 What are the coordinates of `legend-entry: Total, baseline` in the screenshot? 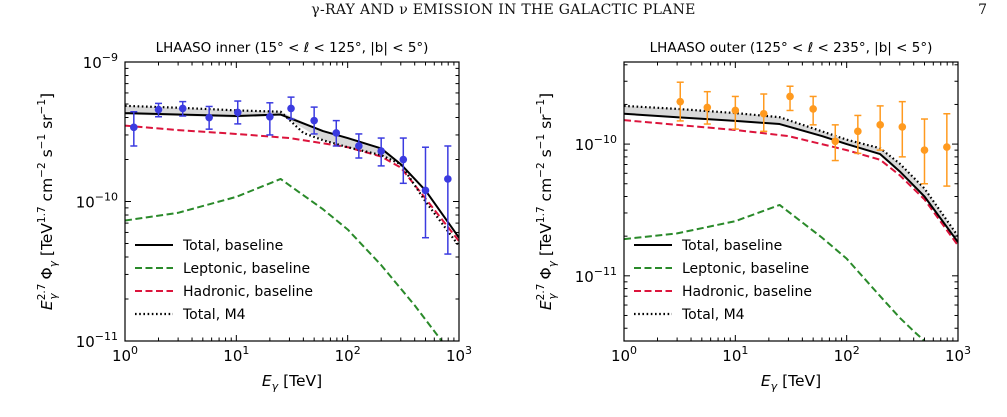 It's located at (209, 246).